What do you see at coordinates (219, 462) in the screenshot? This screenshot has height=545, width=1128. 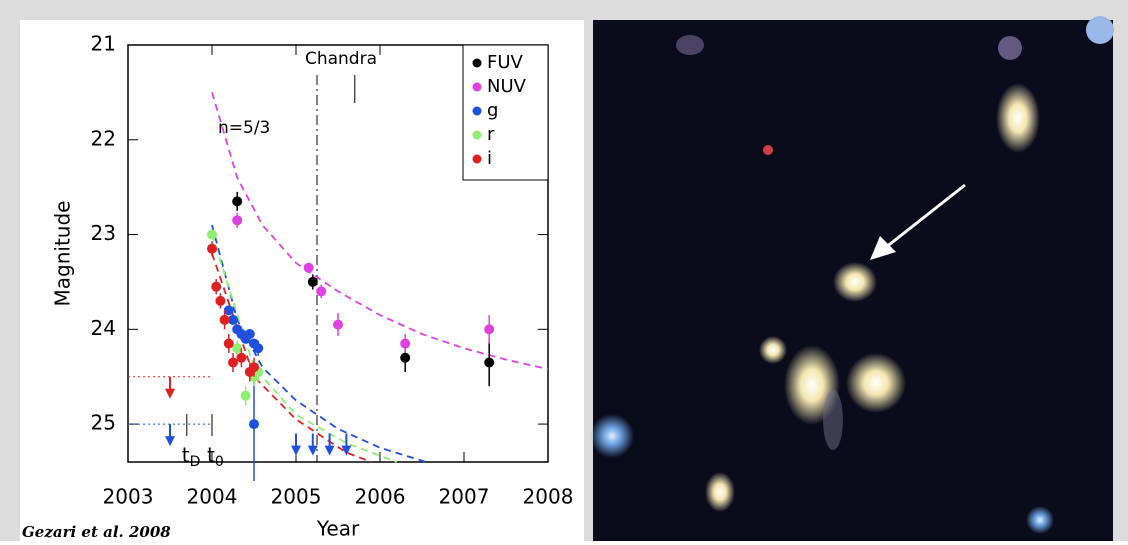 I see `t-sub: 0` at bounding box center [219, 462].